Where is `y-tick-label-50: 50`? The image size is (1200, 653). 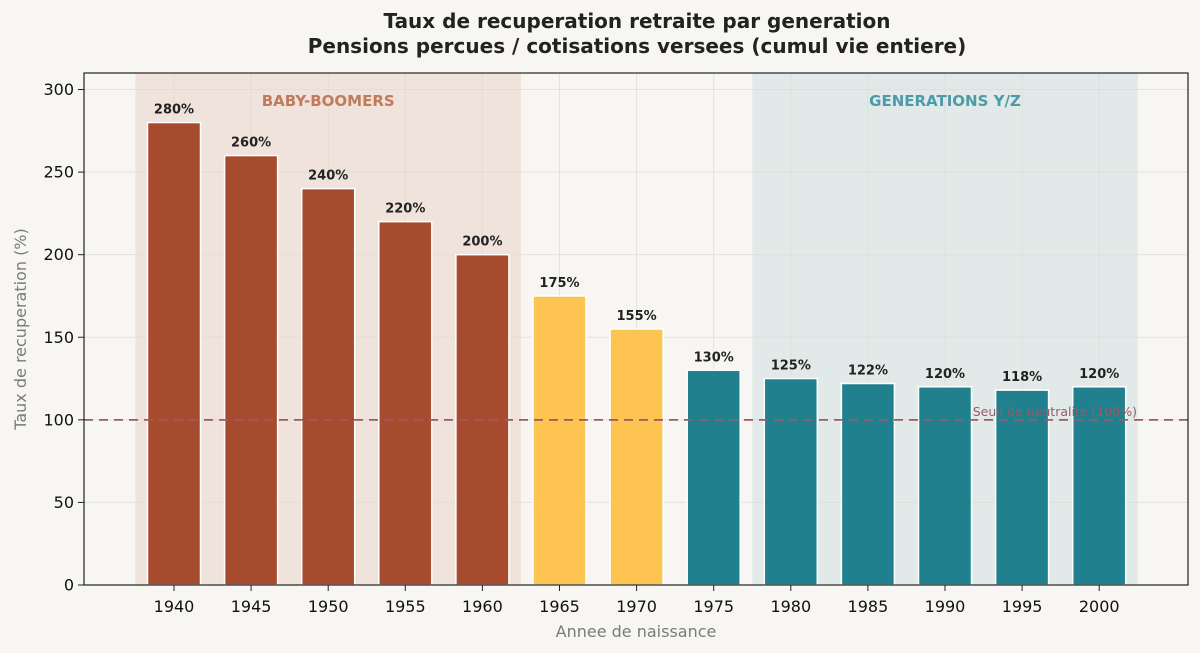 y-tick-label-50: 50 is located at coordinates (64, 502).